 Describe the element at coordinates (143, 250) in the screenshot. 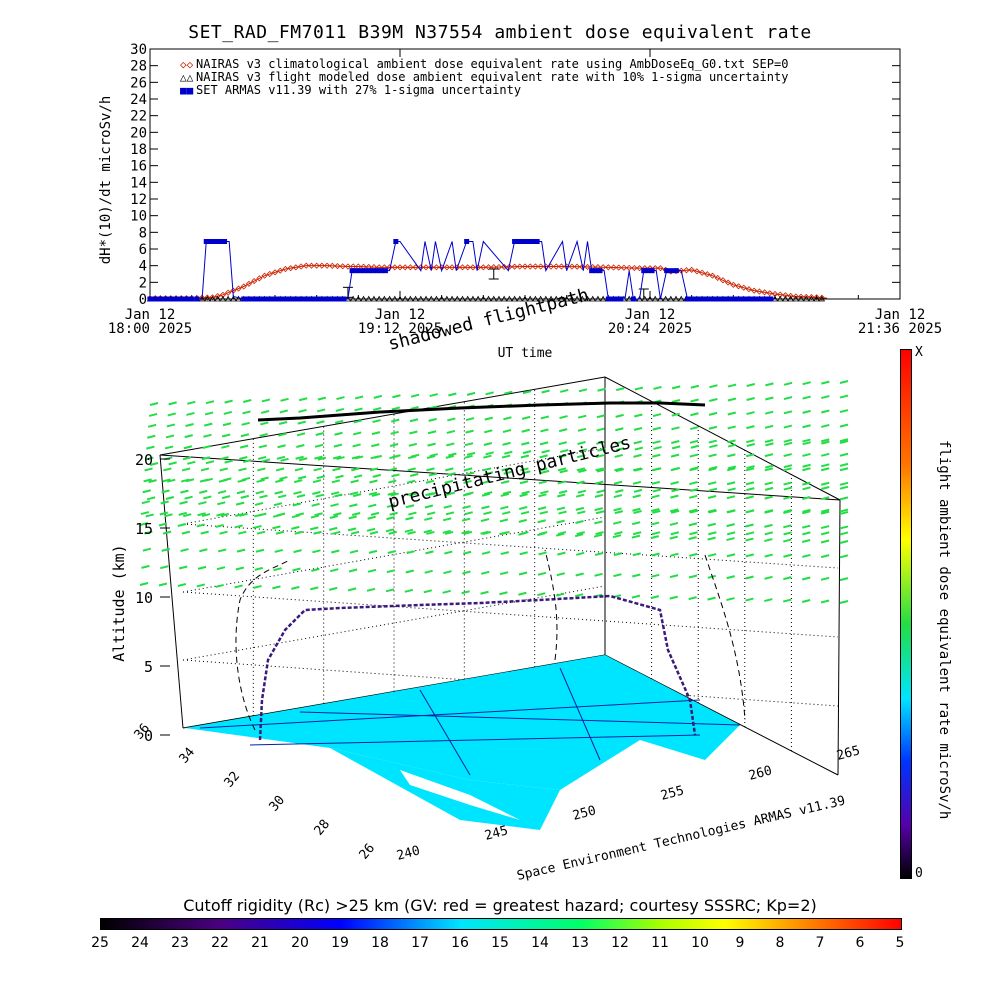

I see `y-tick-label: 6` at that location.